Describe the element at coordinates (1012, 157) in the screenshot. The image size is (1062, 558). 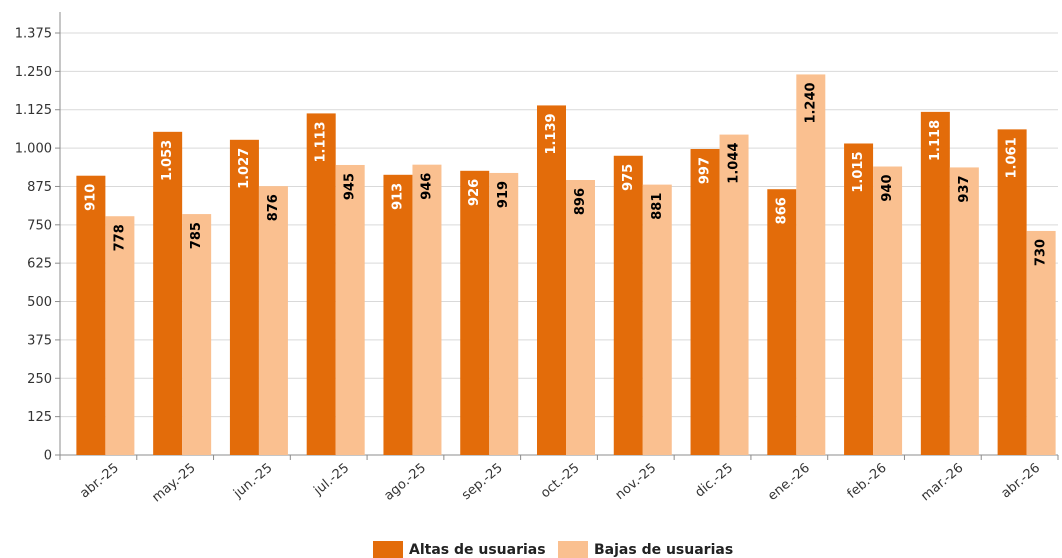
I see `bar-value-label: 1.061` at that location.